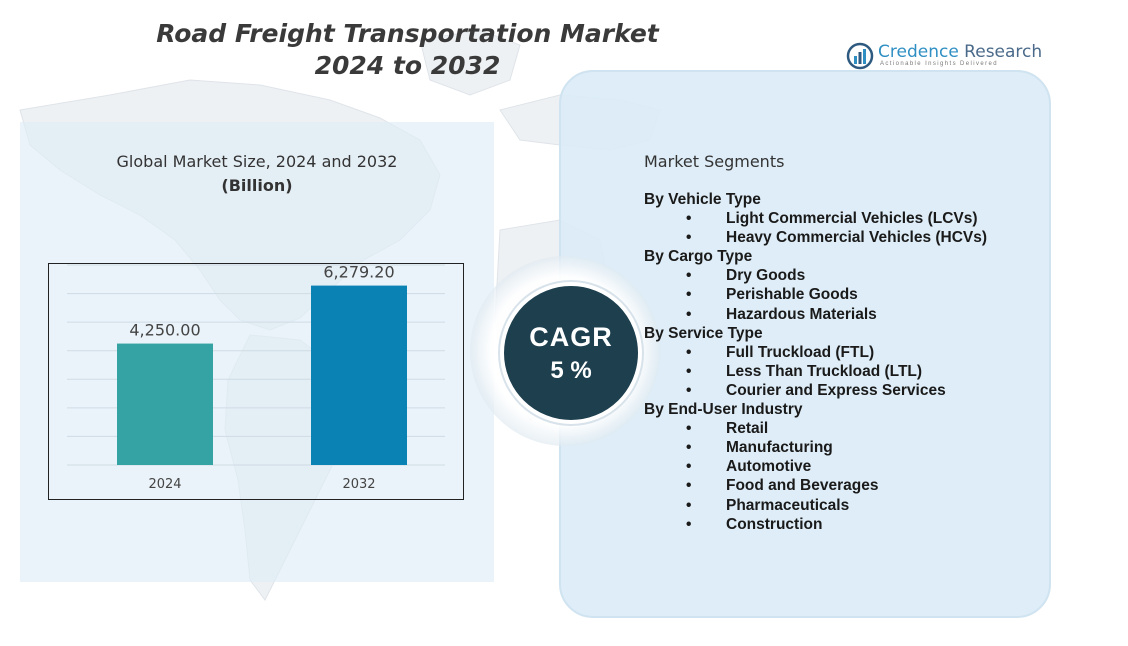  Describe the element at coordinates (860, 56) in the screenshot. I see `logo-globe-icon` at that location.